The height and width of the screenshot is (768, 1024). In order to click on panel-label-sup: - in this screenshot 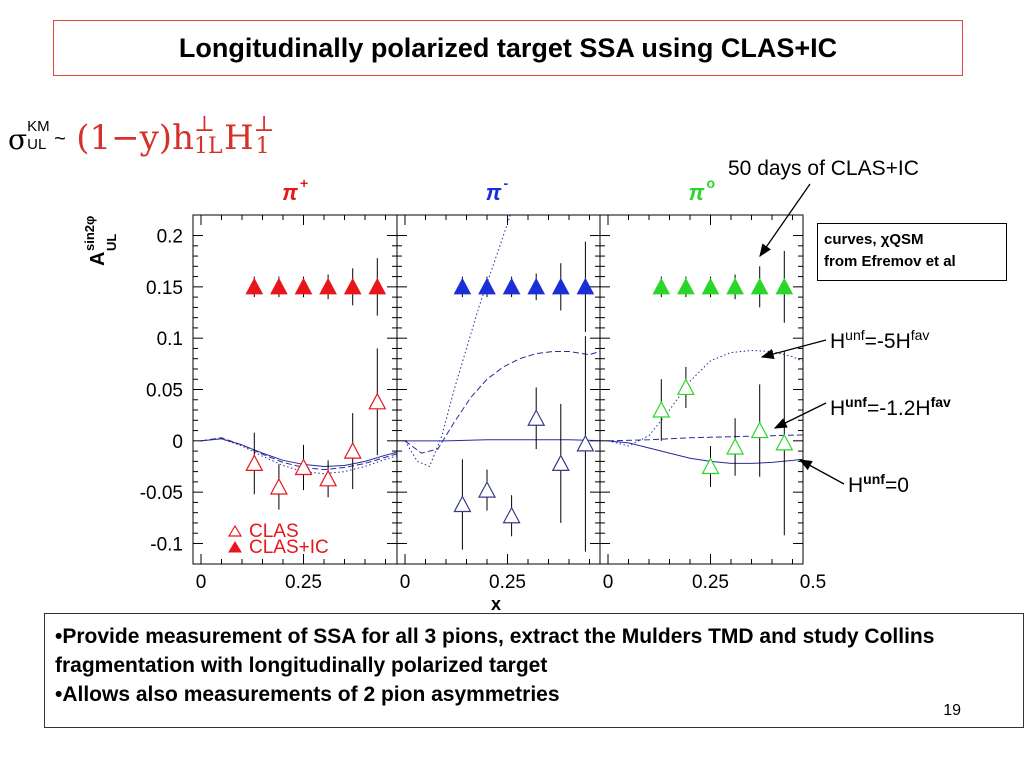, I will do `click(506, 183)`.